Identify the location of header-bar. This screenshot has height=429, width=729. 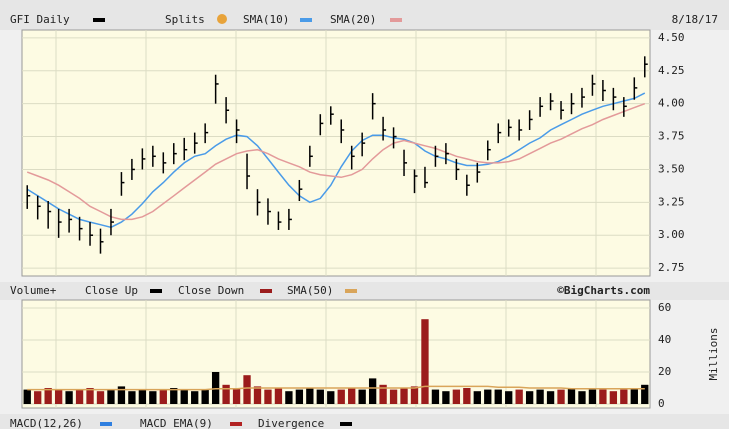
(364, 15).